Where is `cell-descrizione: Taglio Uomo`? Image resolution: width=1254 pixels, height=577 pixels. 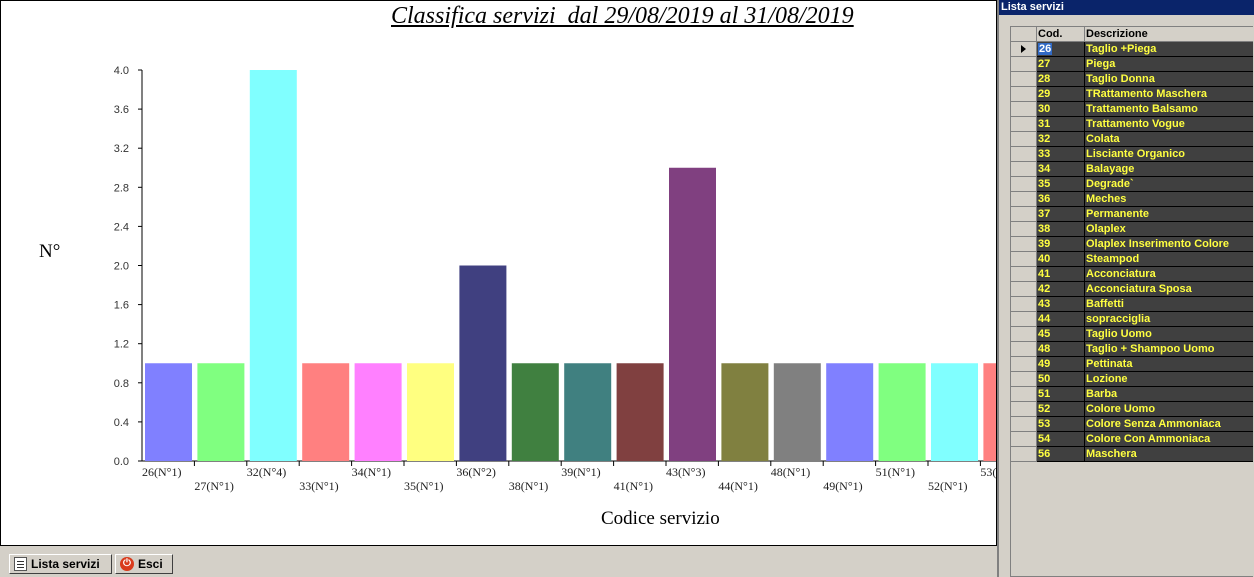 cell-descrizione: Taglio Uomo is located at coordinates (1169, 334).